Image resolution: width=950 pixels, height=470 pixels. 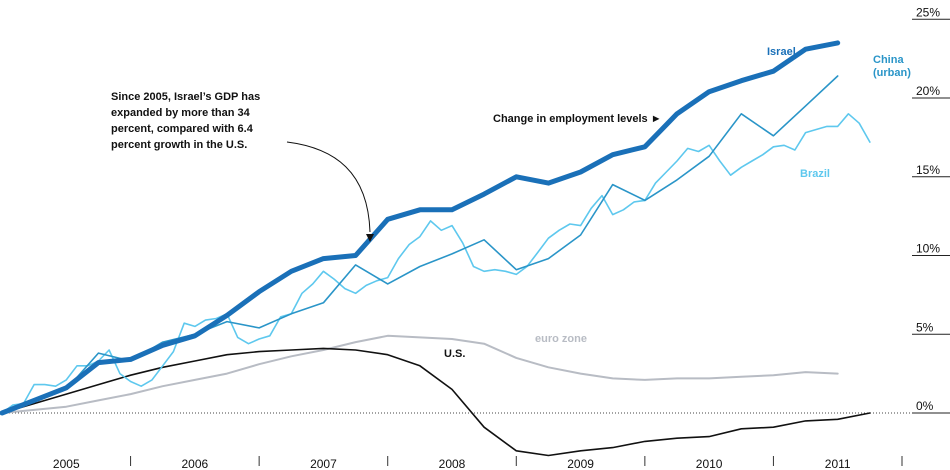 I want to click on x-tick-label: 2008, so click(x=452, y=463).